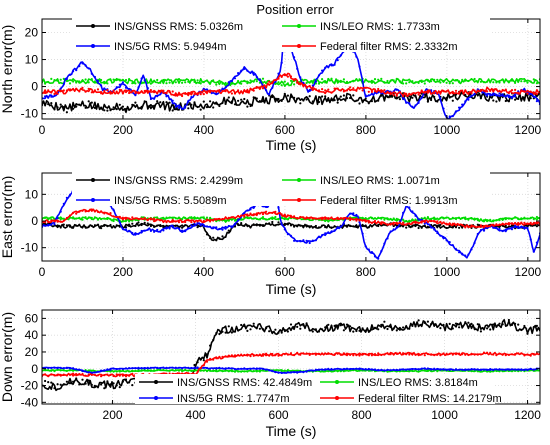  What do you see at coordinates (362, 415) in the screenshot?
I see `x-tick-label: 800` at bounding box center [362, 415].